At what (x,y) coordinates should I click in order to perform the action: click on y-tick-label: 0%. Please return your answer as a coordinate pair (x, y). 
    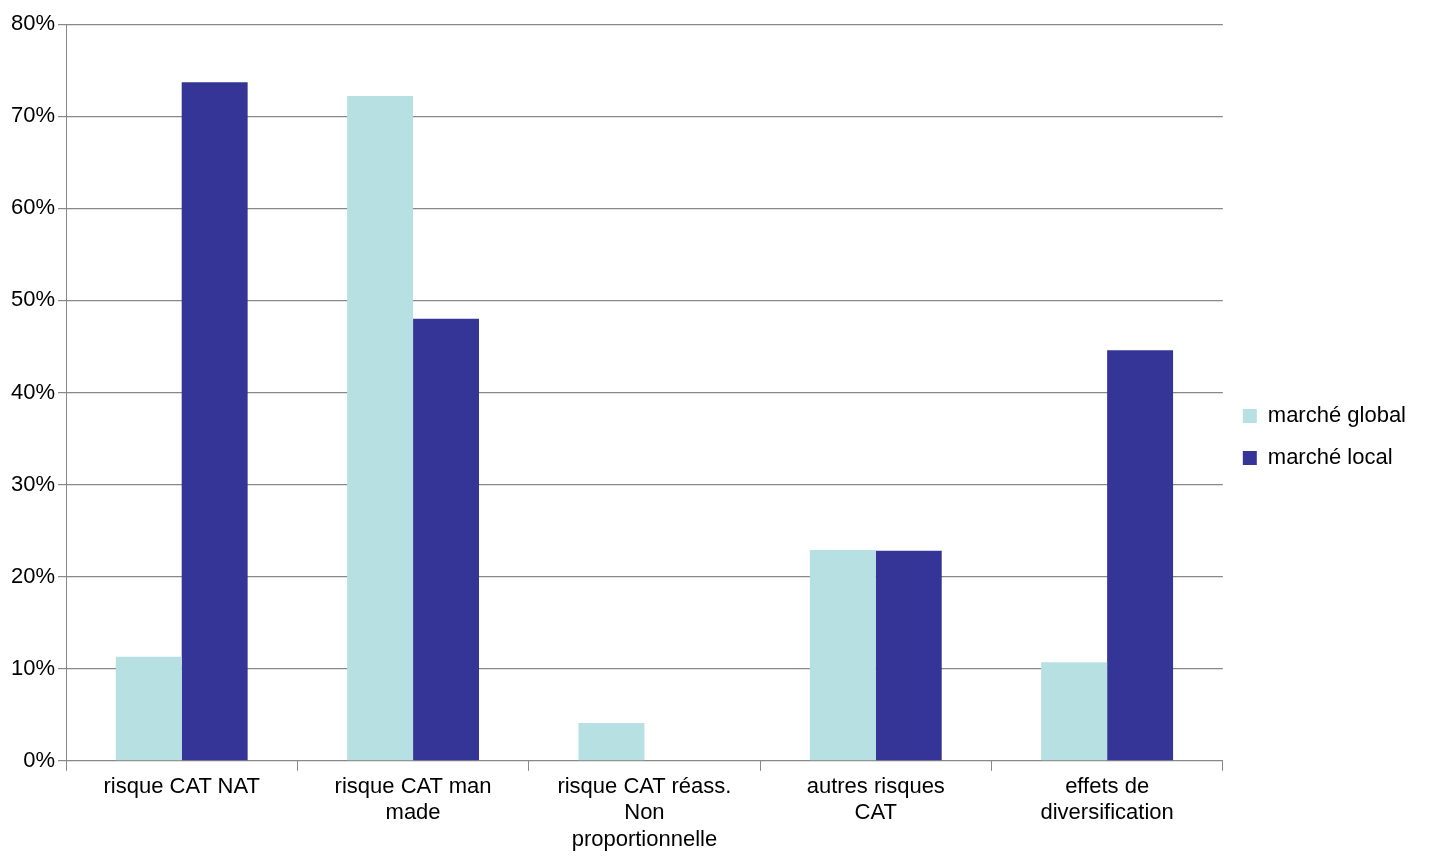
    Looking at the image, I should click on (39, 759).